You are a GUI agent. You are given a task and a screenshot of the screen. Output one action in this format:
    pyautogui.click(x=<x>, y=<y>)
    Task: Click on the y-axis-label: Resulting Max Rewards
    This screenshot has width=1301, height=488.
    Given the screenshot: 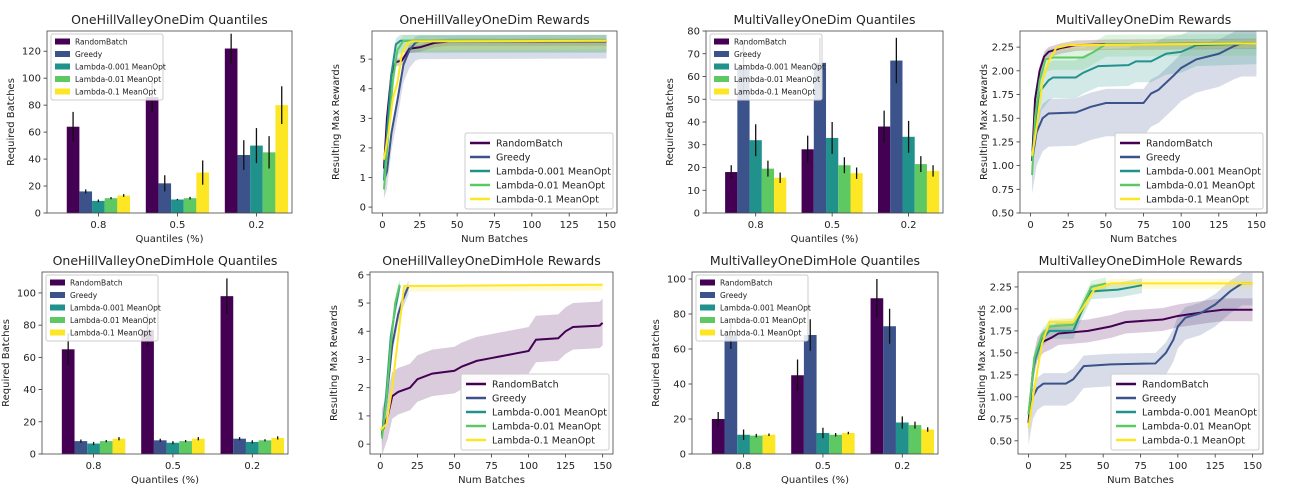 What is the action you would take?
    pyautogui.click(x=982, y=363)
    